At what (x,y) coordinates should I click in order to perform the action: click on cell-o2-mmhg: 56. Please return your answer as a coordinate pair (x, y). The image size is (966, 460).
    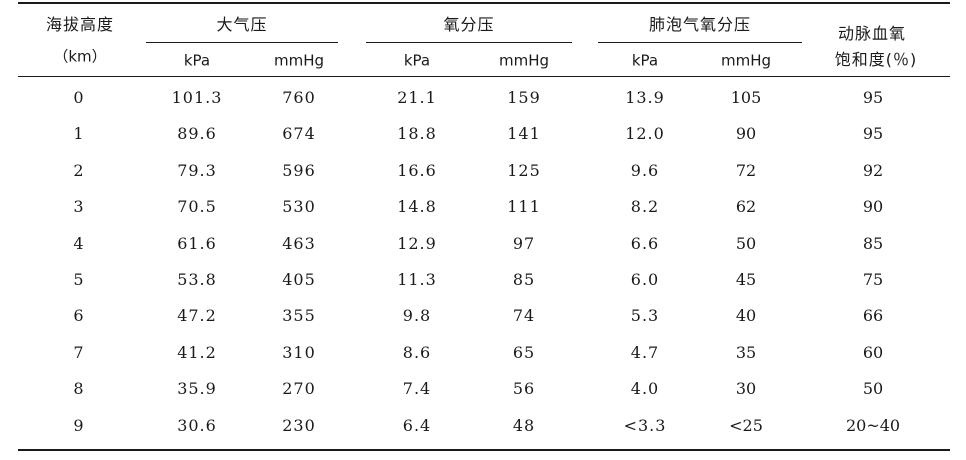
    Looking at the image, I should click on (524, 389).